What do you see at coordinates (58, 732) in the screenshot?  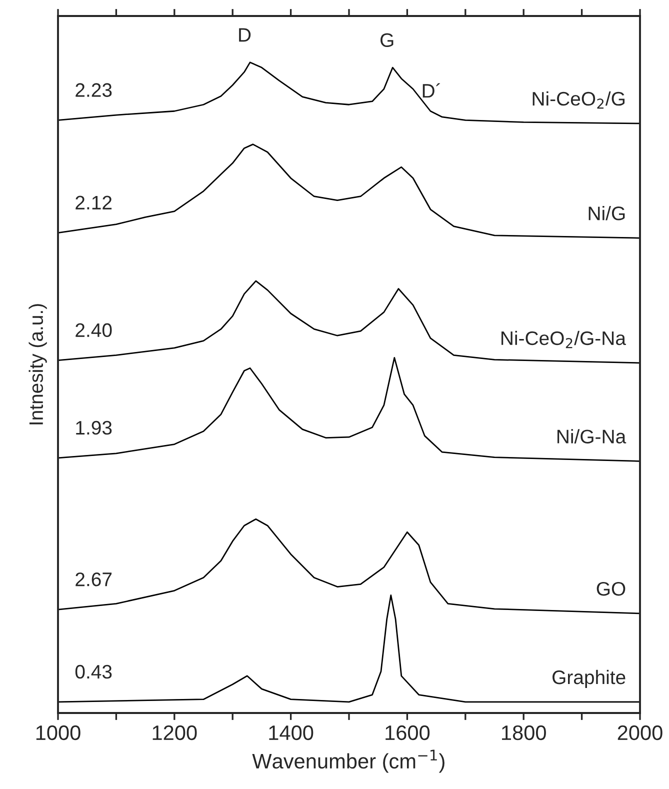 I see `x-tick-label: 1000` at bounding box center [58, 732].